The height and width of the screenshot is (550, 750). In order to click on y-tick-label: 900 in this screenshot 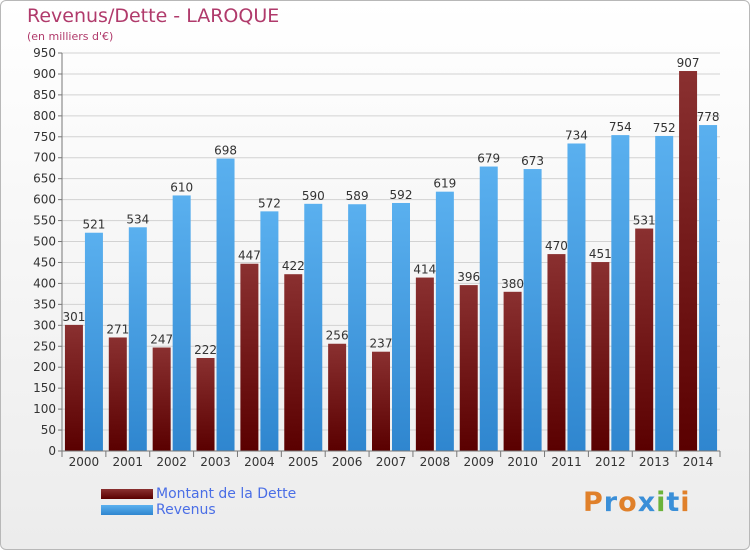, I will do `click(44, 74)`.